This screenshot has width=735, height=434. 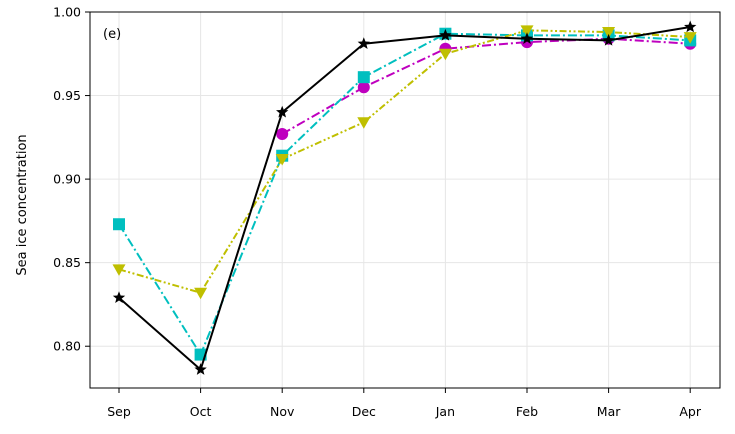 What do you see at coordinates (67, 262) in the screenshot?
I see `y-tick-label: 0.85` at bounding box center [67, 262].